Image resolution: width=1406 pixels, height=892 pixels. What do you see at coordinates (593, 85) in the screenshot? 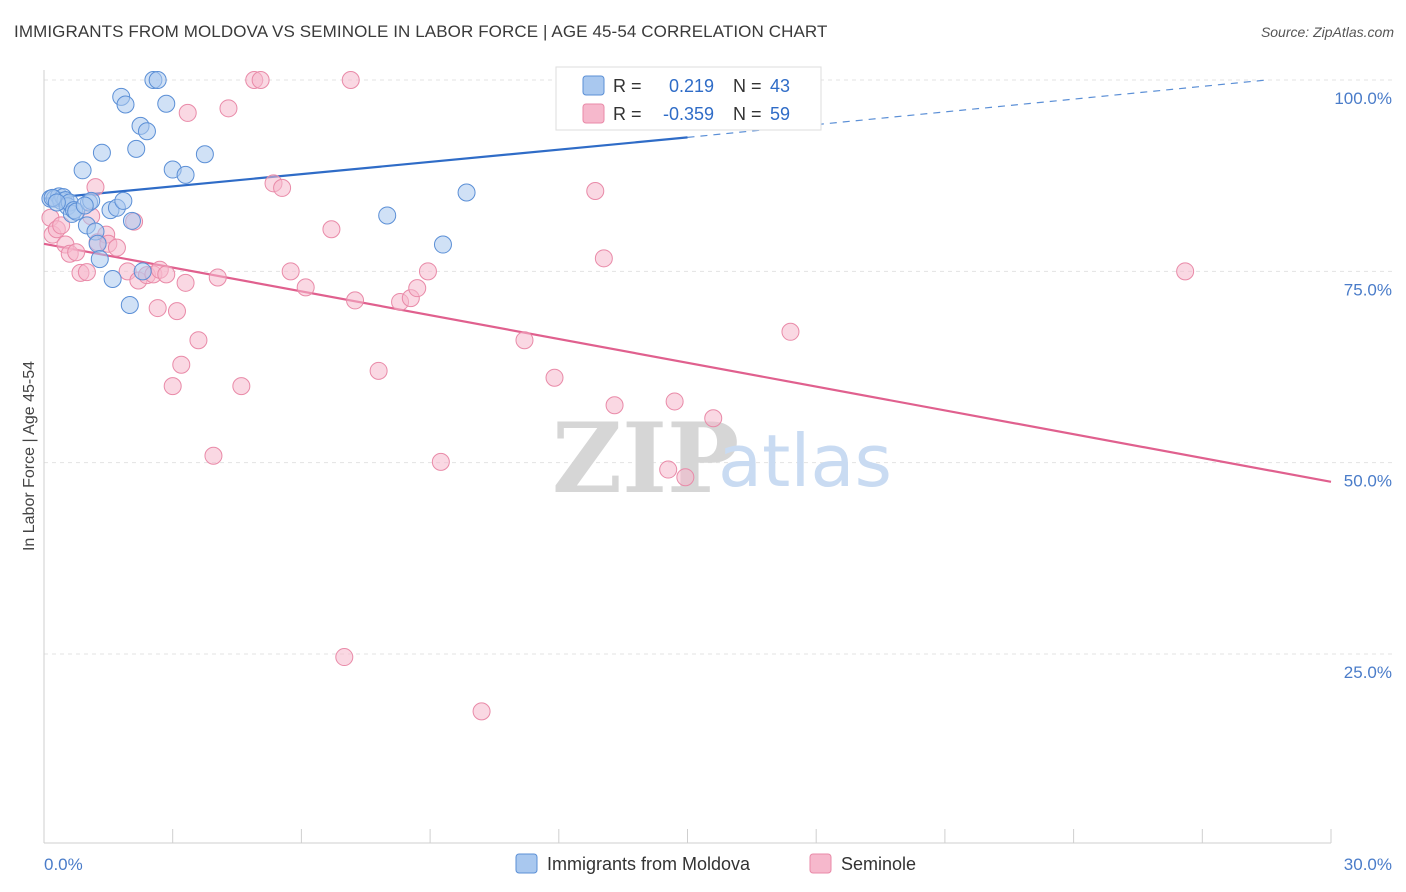
I see `legend-swatch-blue` at bounding box center [593, 85].